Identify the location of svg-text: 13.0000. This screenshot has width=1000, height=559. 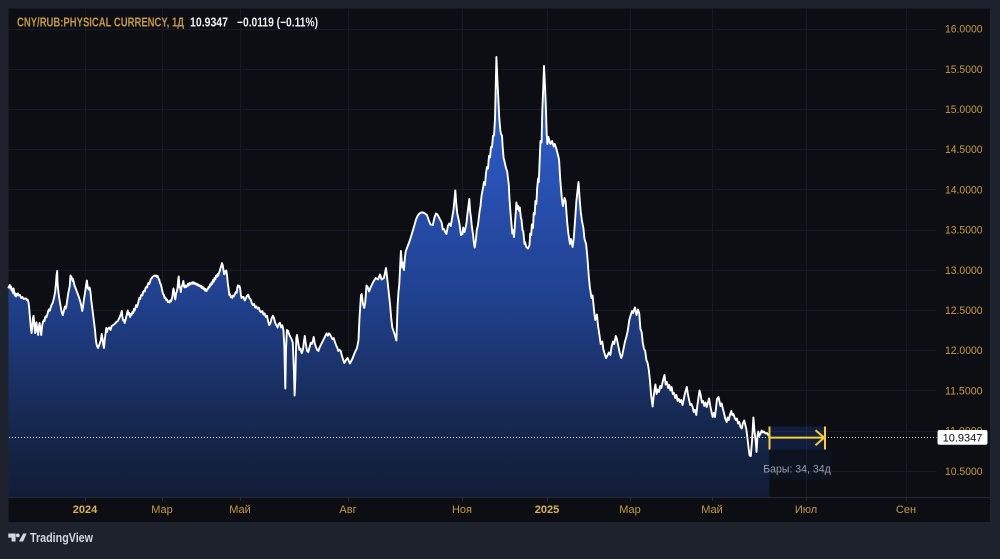
(964, 271).